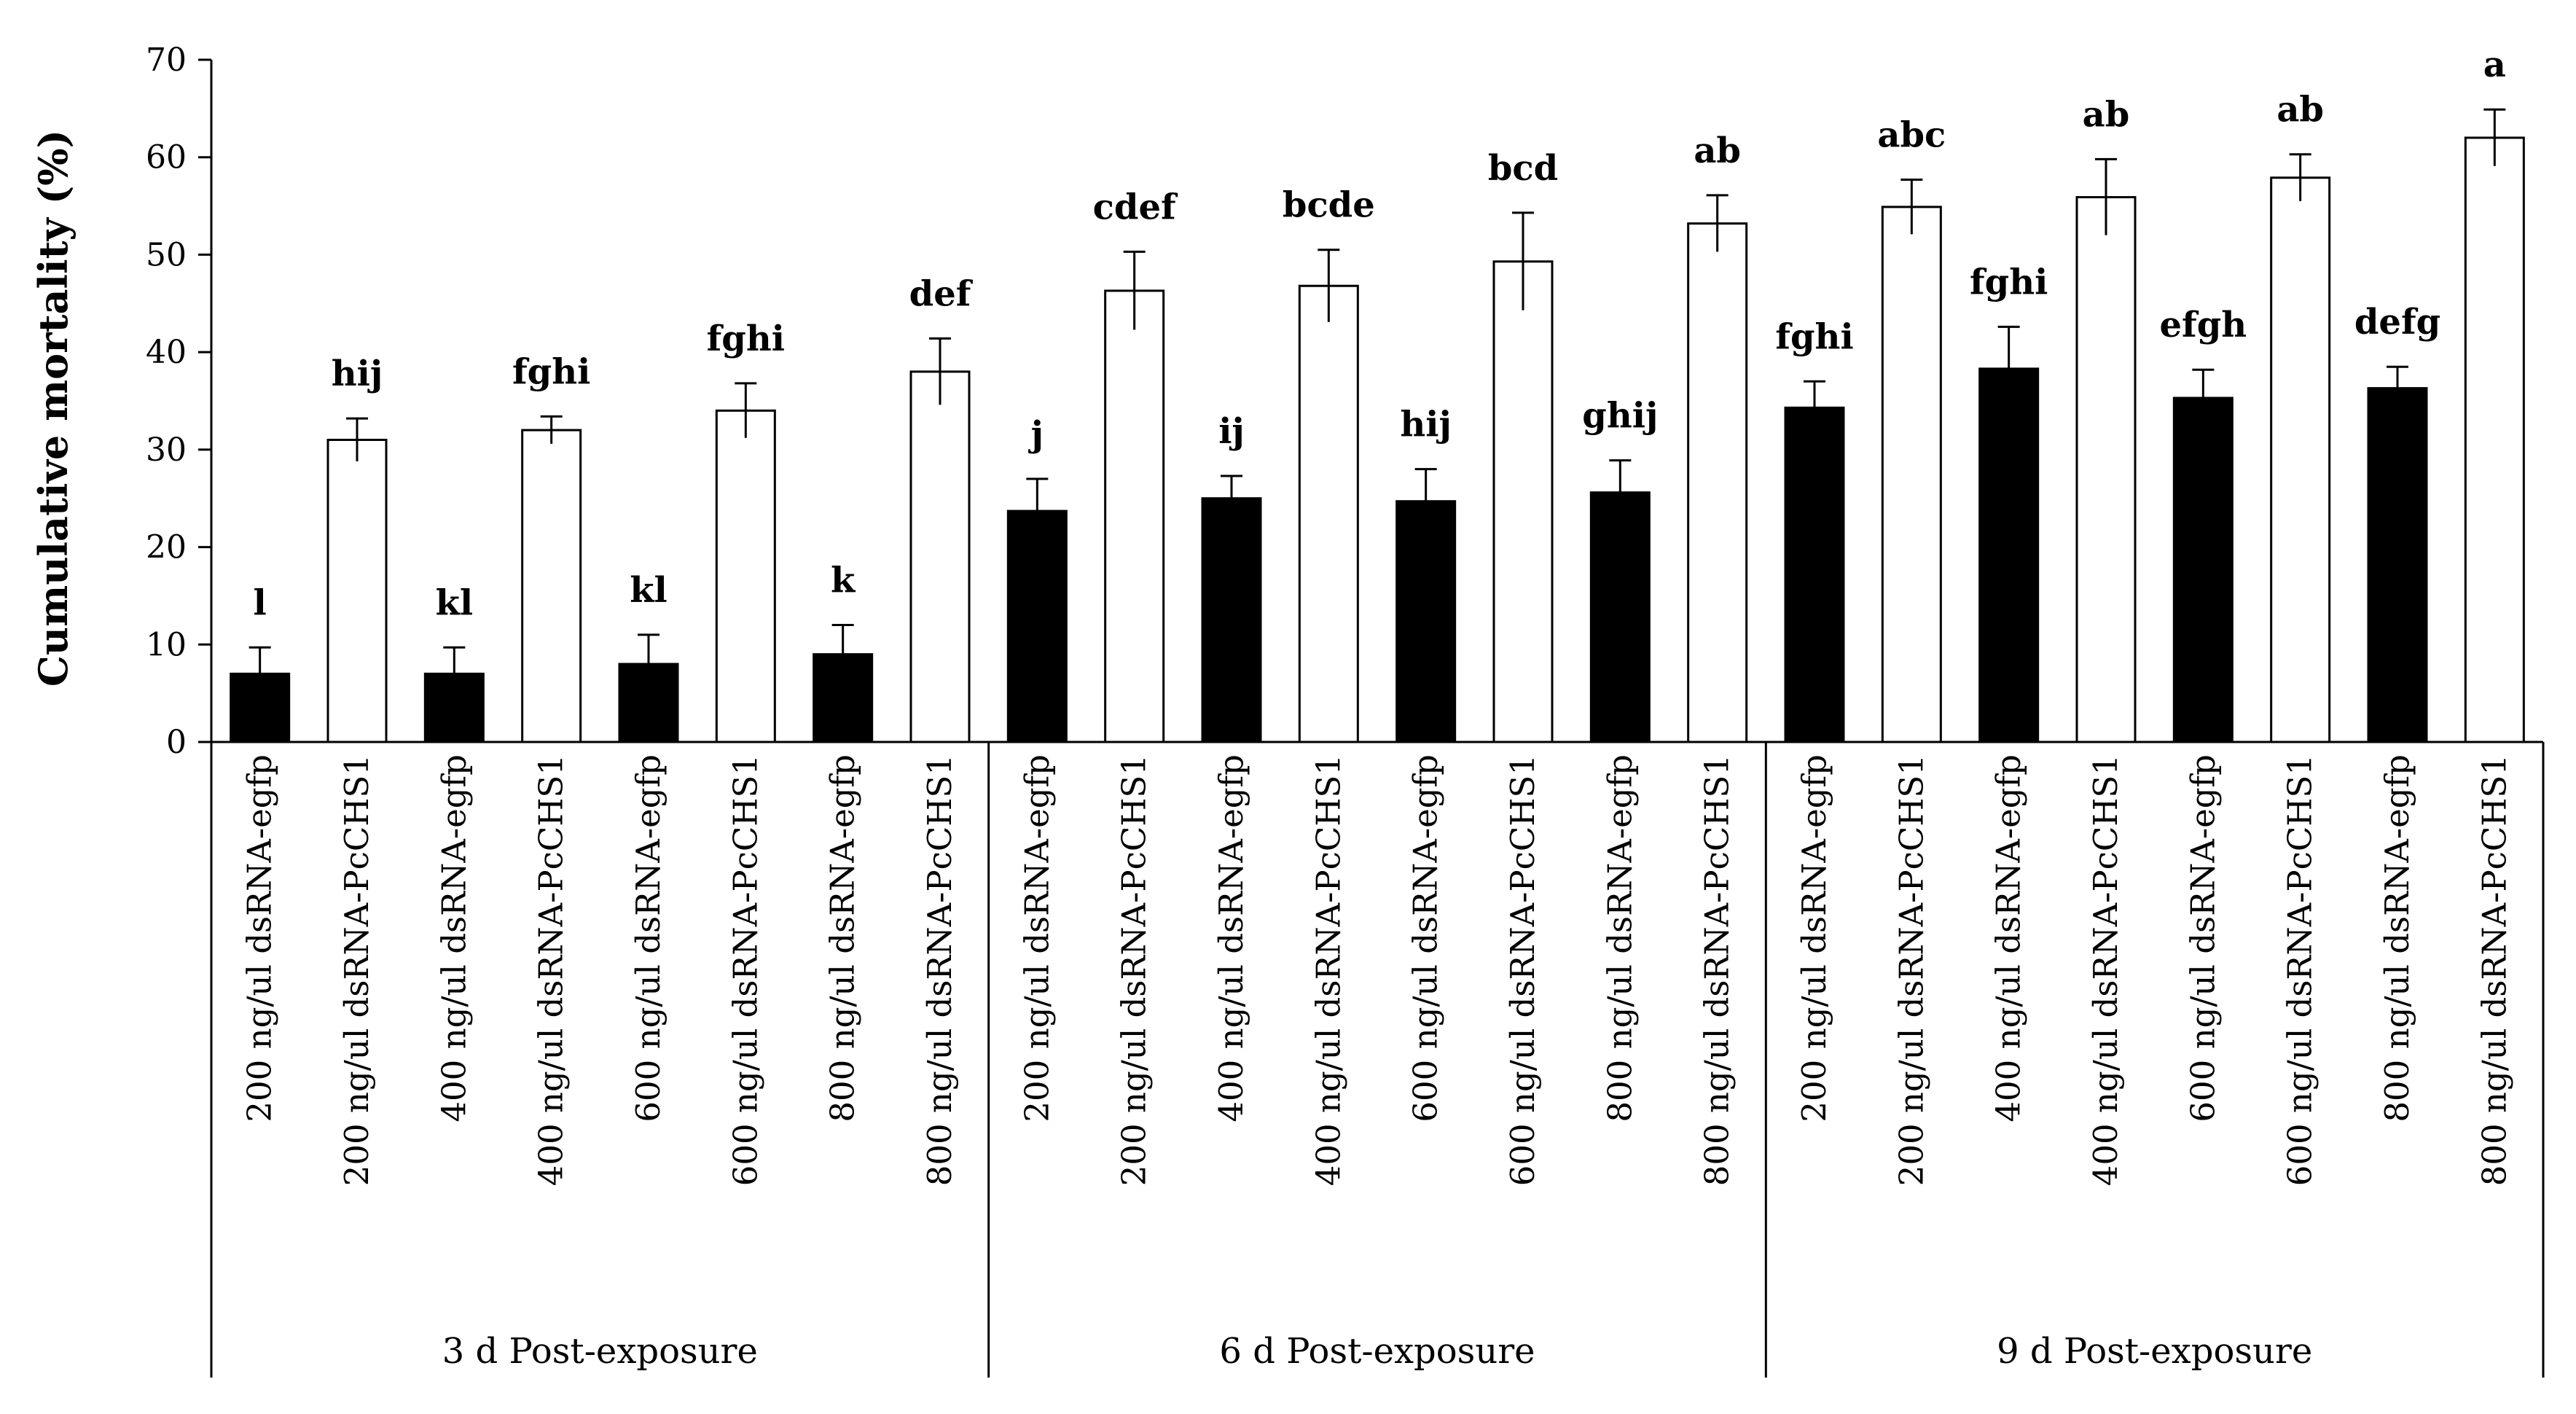 The height and width of the screenshot is (1414, 2576). Describe the element at coordinates (2202, 938) in the screenshot. I see `category-label-g3-5: 600 ng/ul dsRNA-egfp` at that location.